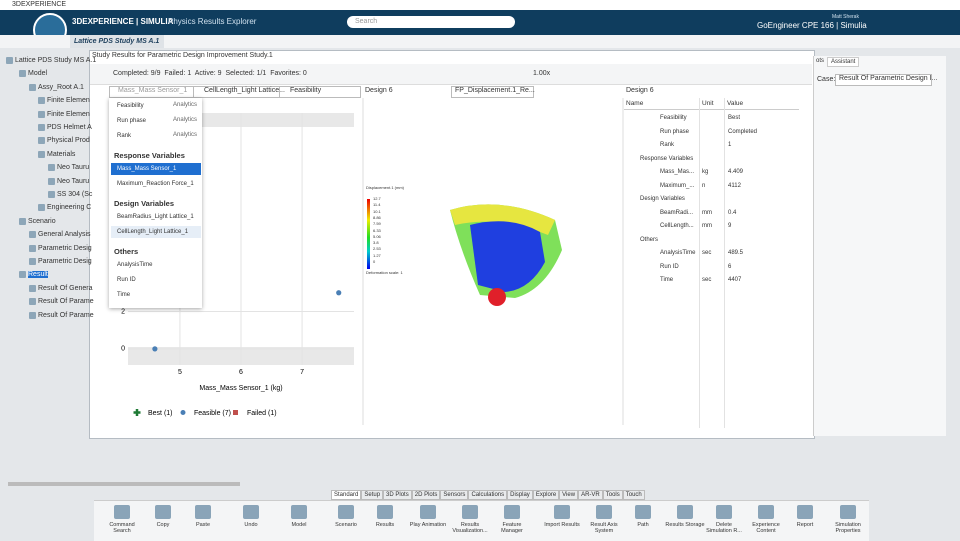 The image size is (960, 541). Describe the element at coordinates (69, 127) in the screenshot. I see `tree-item: PDS Helmet A` at that location.